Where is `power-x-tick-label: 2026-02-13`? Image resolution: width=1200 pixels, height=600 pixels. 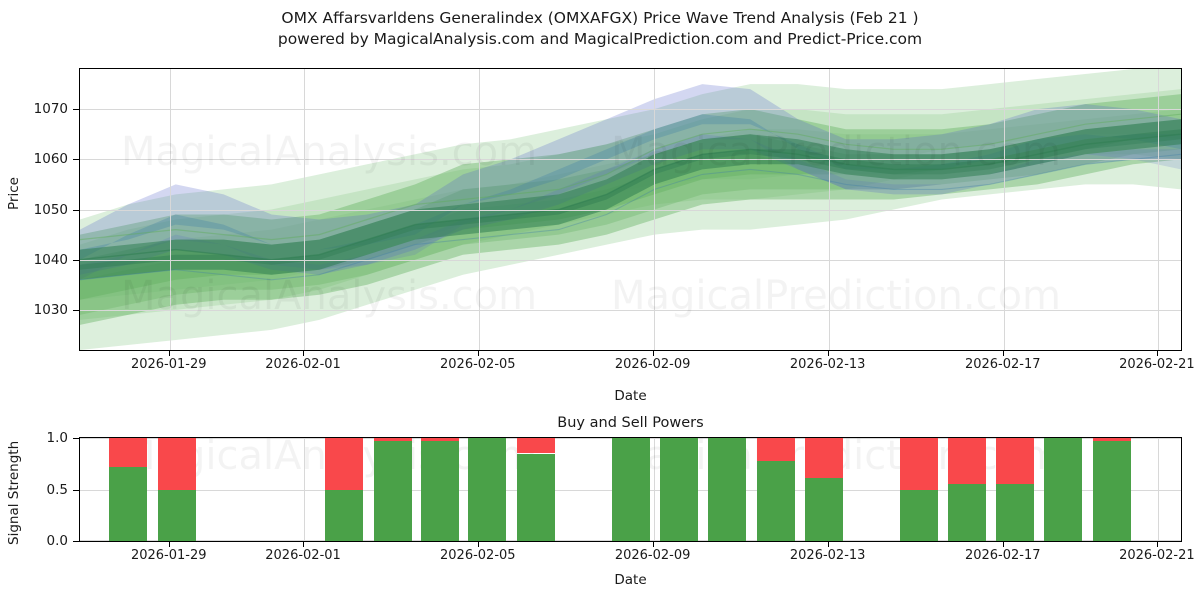
power-x-tick-label: 2026-02-13 is located at coordinates (827, 555).